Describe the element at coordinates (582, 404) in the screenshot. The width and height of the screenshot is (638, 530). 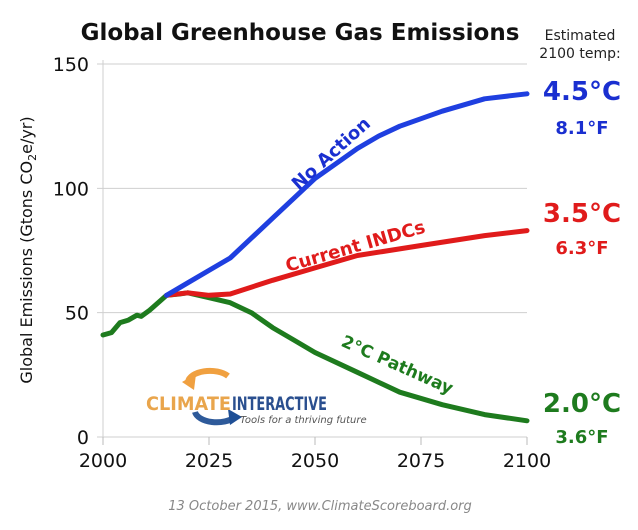
I see `temp-celsius: 2.0°C` at that location.